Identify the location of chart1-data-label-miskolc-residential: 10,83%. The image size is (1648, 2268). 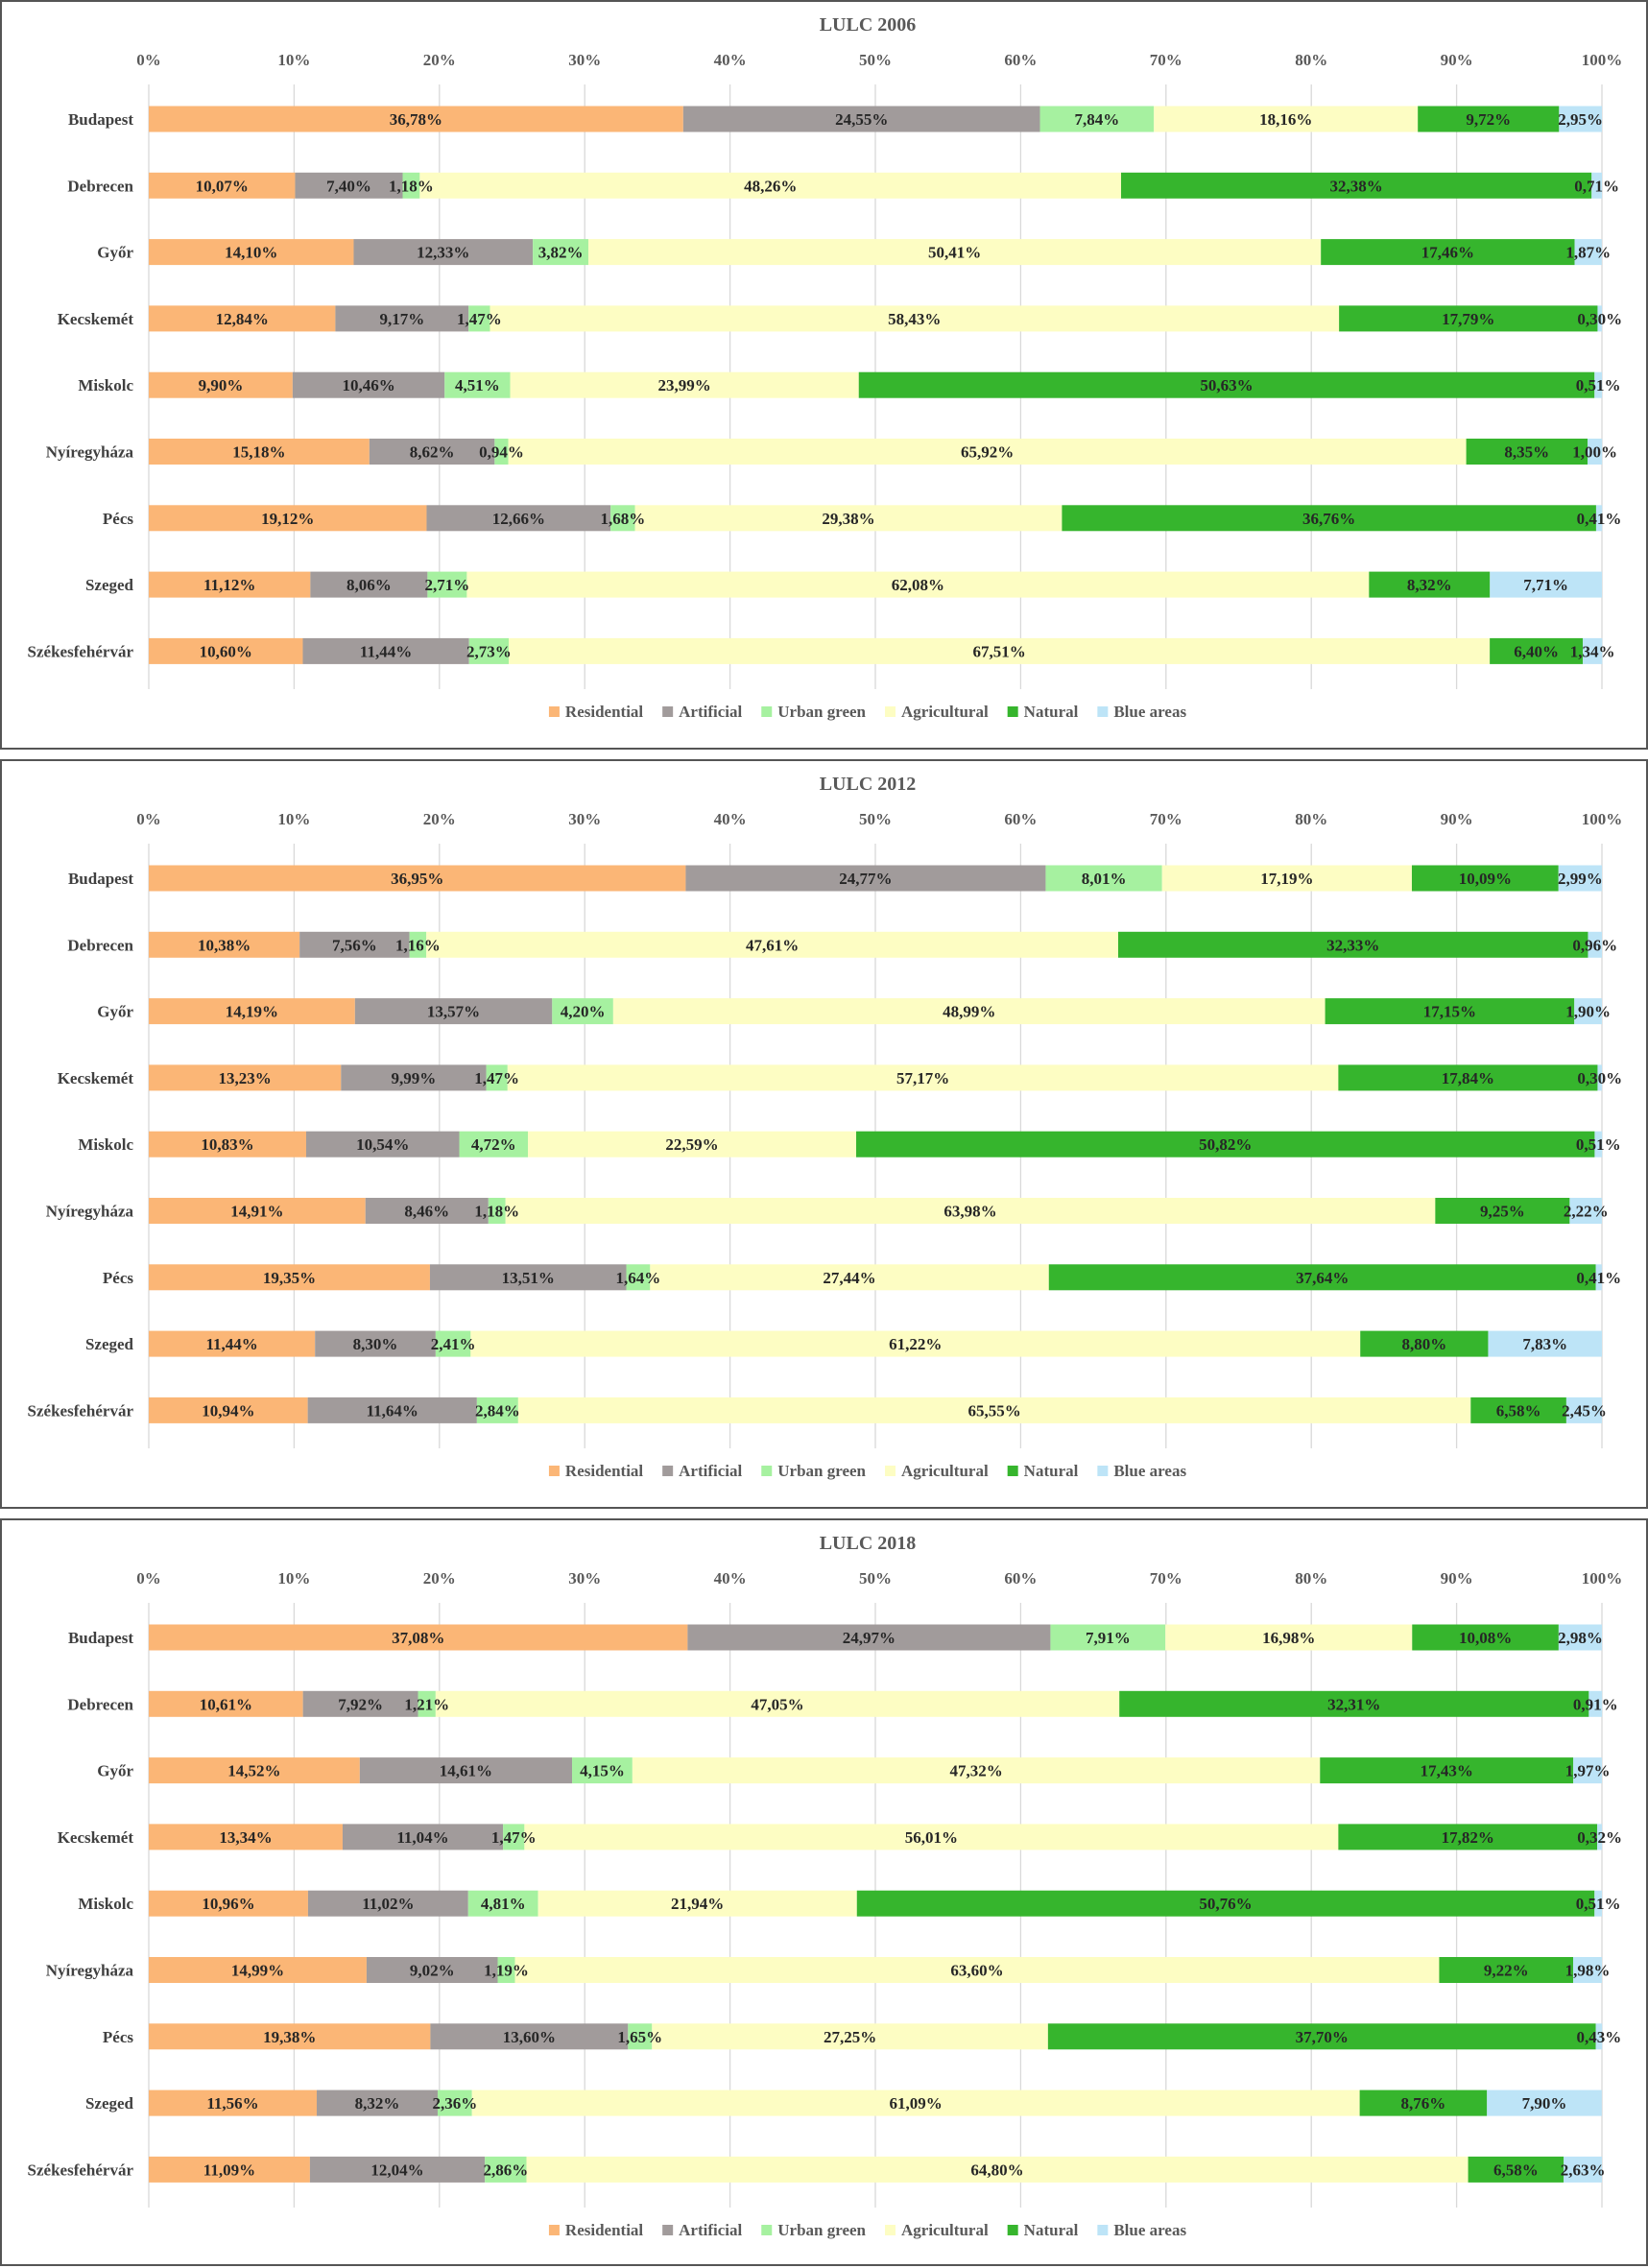
(227, 1144).